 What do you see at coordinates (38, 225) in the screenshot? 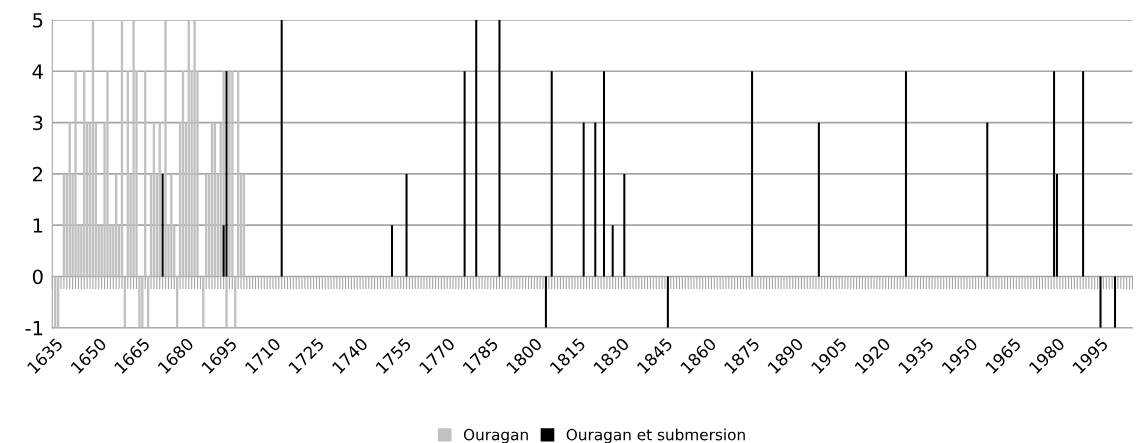
I see `y-tick-label: 1` at bounding box center [38, 225].